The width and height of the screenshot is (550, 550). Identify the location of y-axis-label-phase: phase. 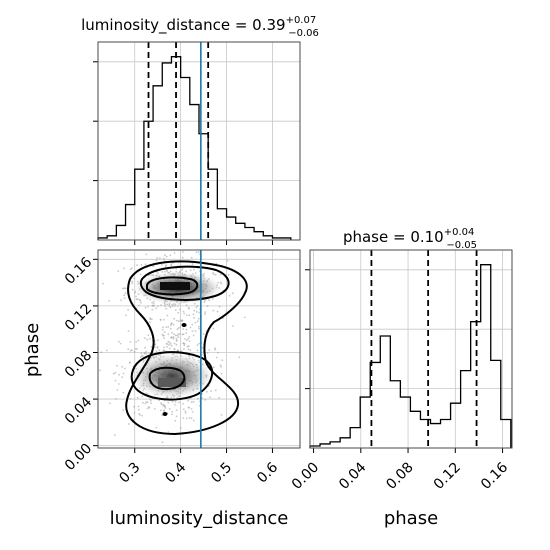
(32, 350).